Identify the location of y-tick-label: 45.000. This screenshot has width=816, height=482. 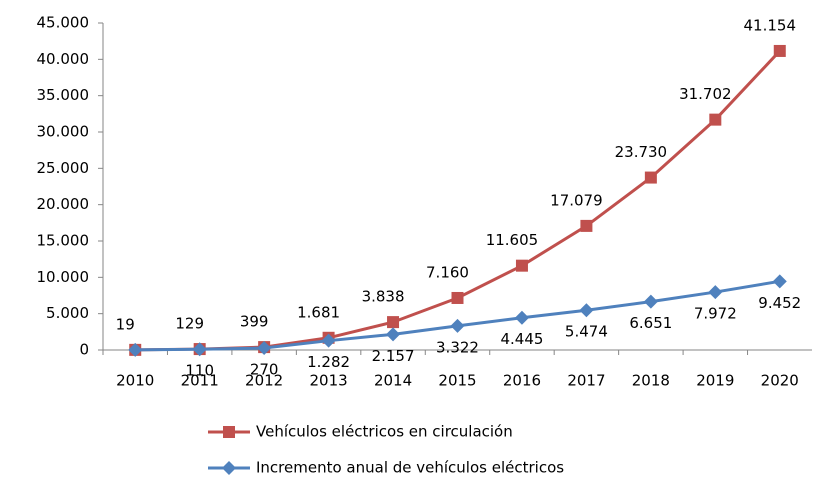
(63, 23).